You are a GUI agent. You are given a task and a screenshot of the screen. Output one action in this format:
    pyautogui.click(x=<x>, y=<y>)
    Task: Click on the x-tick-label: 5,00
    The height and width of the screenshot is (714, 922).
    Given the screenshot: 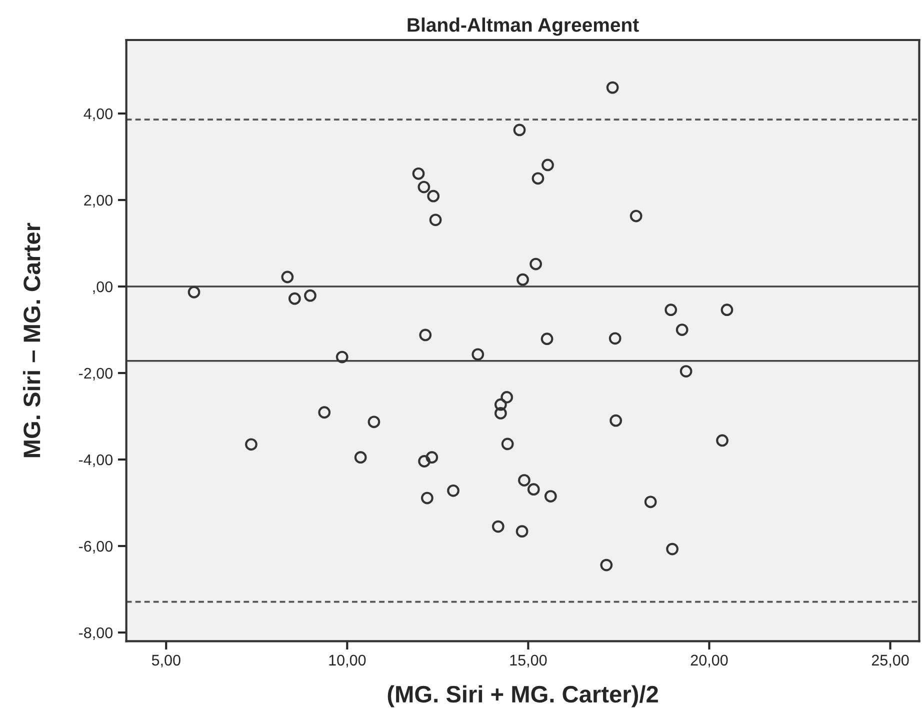 What is the action you would take?
    pyautogui.click(x=166, y=661)
    